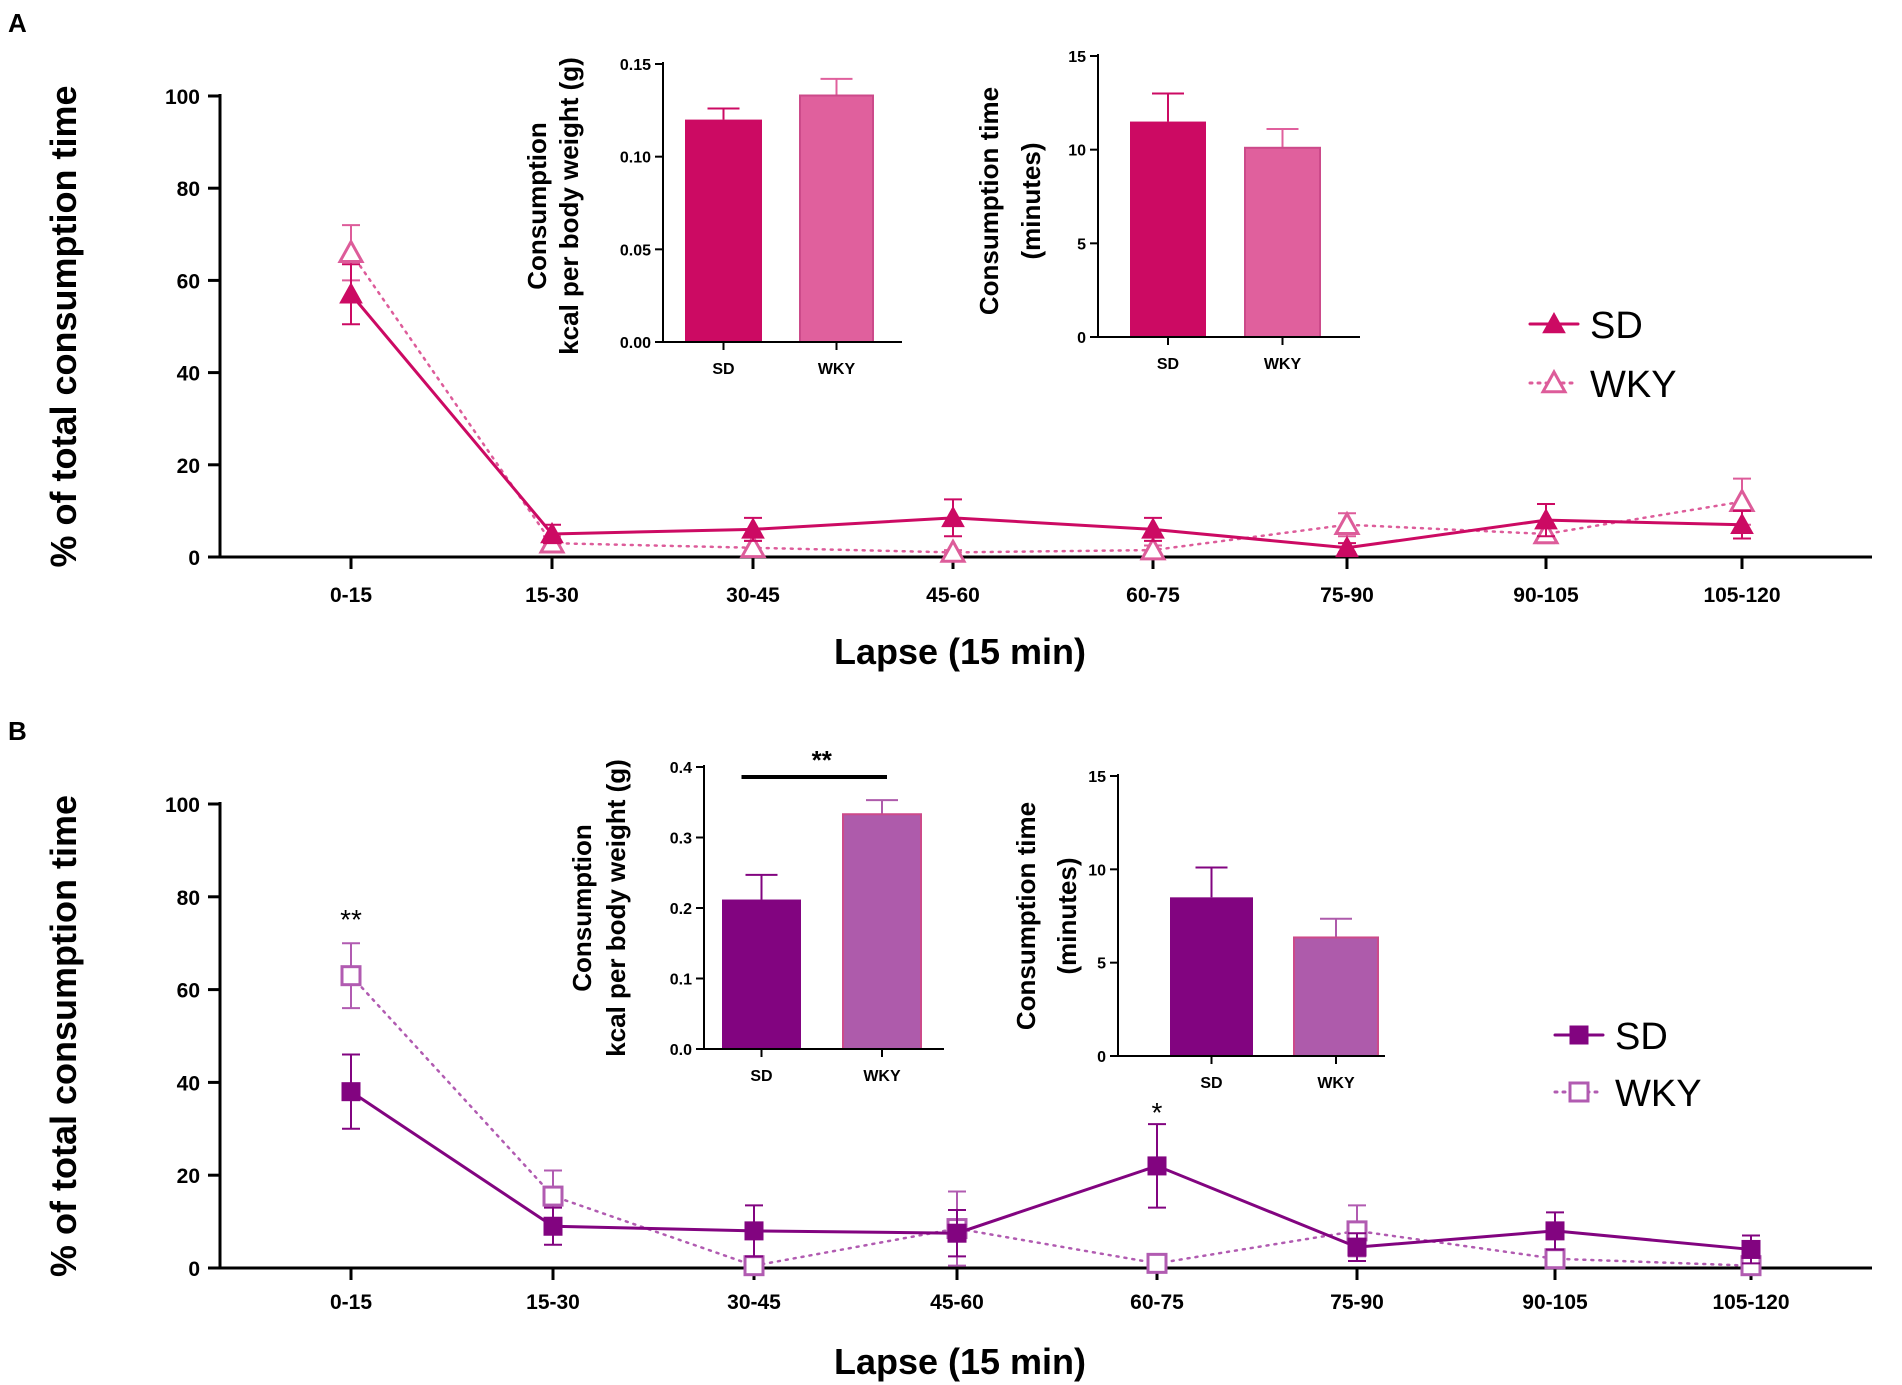 The width and height of the screenshot is (1902, 1385). I want to click on inset-y-tick-label: 0.1, so click(681, 980).